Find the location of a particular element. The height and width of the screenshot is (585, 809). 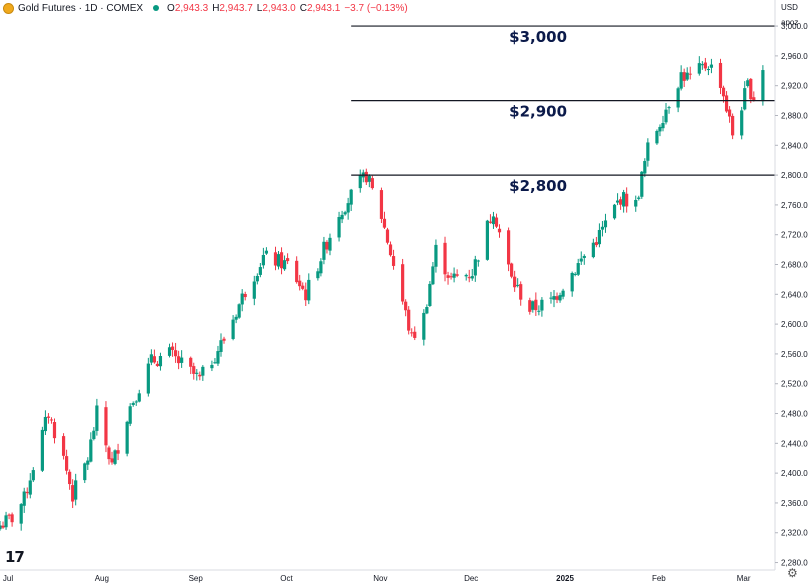

y-tick-label: 2,600.0 is located at coordinates (794, 324).